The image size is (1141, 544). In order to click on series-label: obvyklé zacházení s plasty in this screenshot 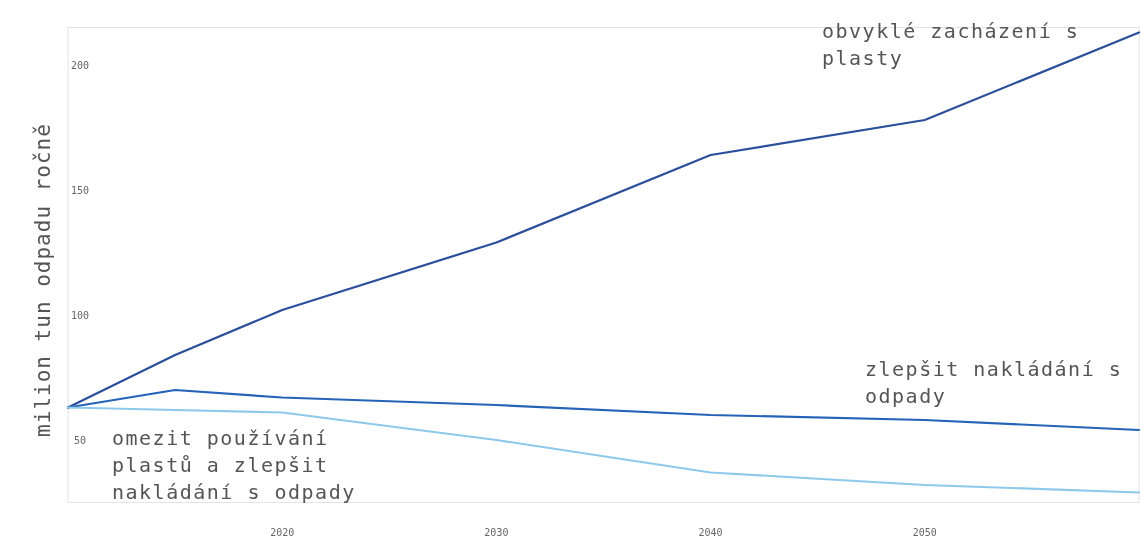, I will do `click(951, 44)`.